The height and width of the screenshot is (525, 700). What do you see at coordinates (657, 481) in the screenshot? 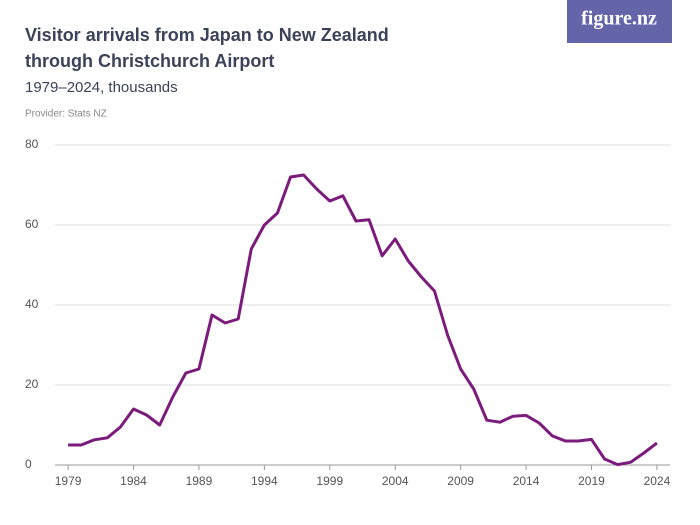
I see `x-tick-label: 2024` at bounding box center [657, 481].